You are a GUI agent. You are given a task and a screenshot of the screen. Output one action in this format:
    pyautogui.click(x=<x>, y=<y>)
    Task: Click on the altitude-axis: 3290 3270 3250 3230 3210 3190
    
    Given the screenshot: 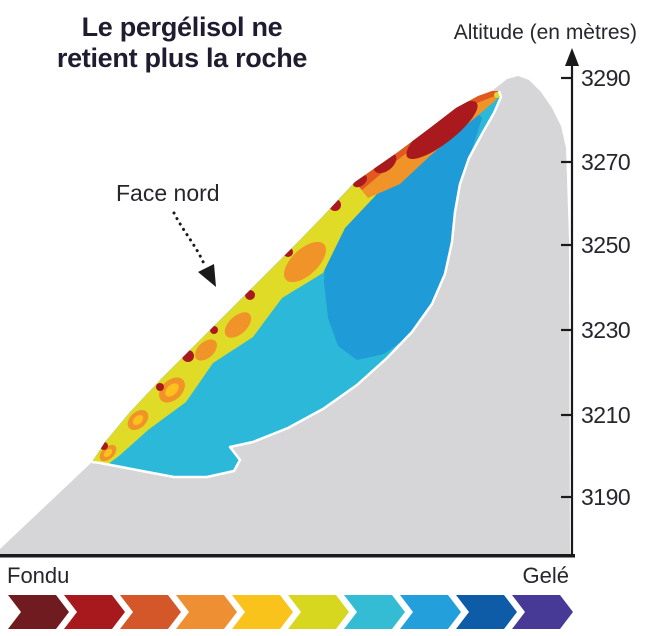 What is the action you would take?
    pyautogui.click(x=596, y=302)
    